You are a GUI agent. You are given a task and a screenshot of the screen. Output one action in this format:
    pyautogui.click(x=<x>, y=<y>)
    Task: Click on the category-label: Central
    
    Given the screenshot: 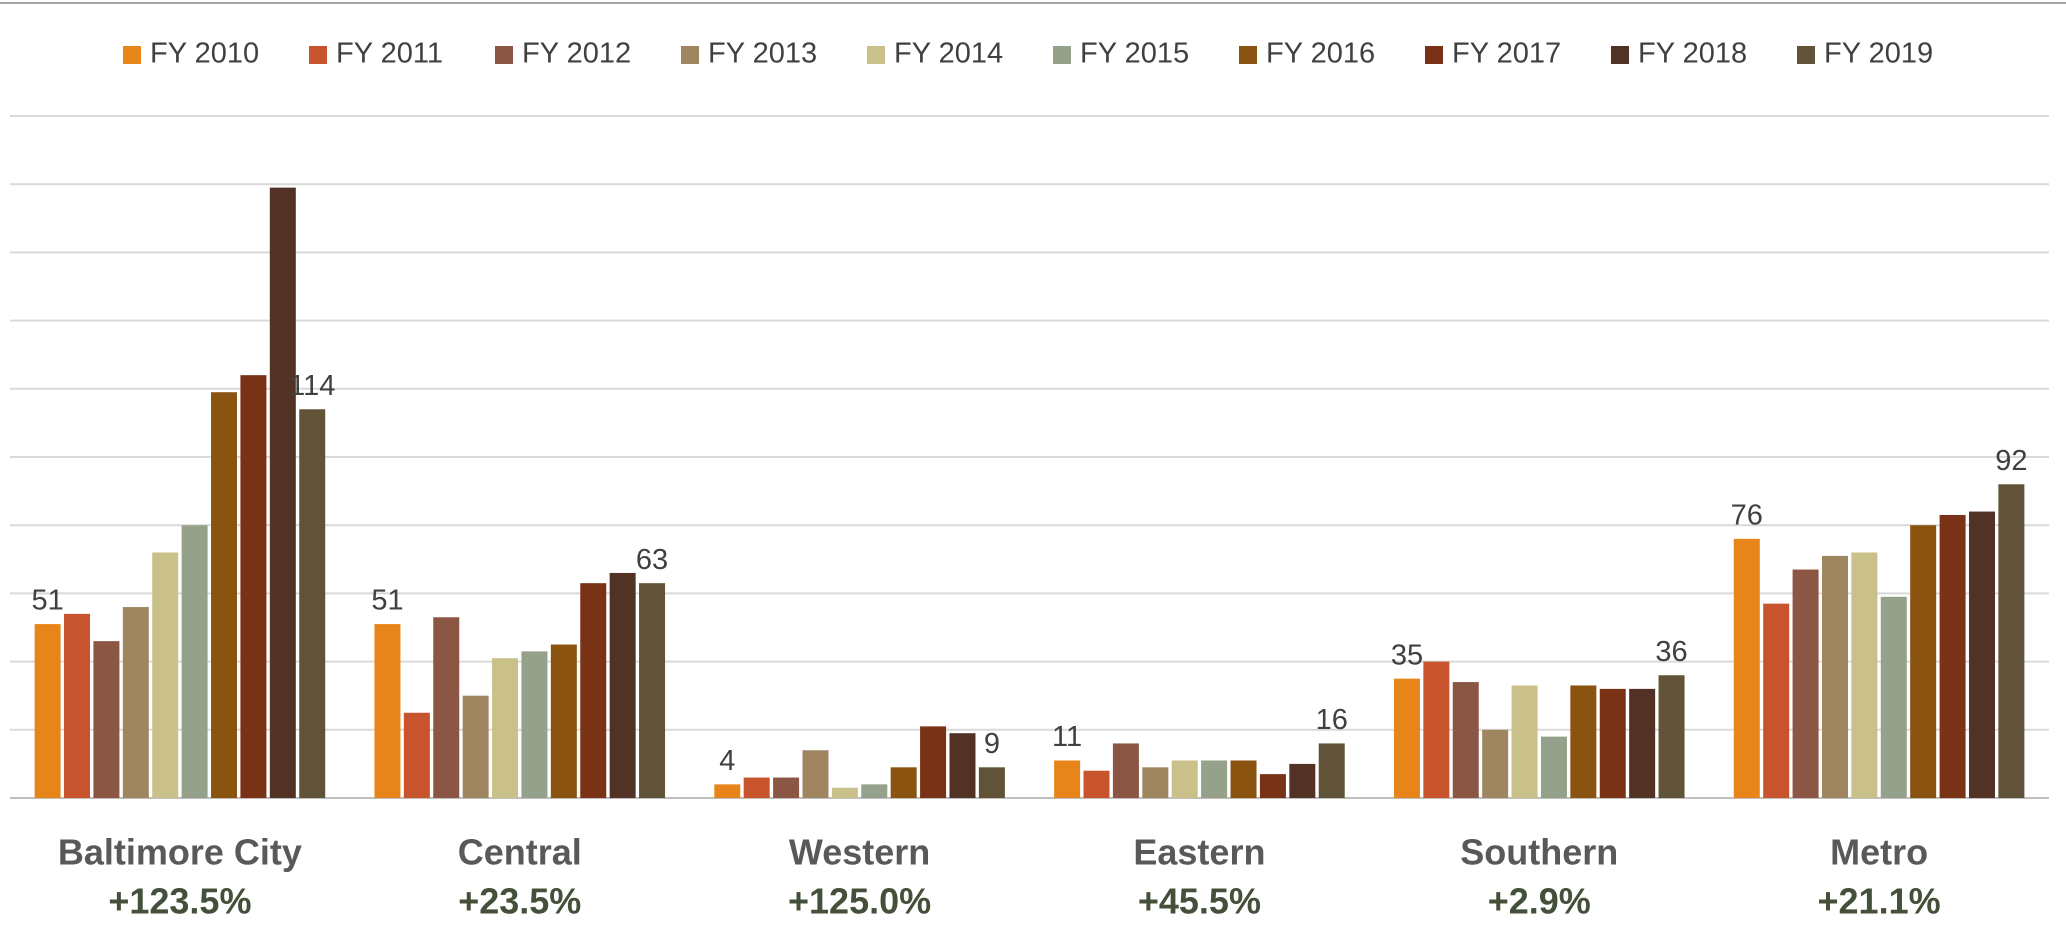 What is the action you would take?
    pyautogui.click(x=520, y=852)
    